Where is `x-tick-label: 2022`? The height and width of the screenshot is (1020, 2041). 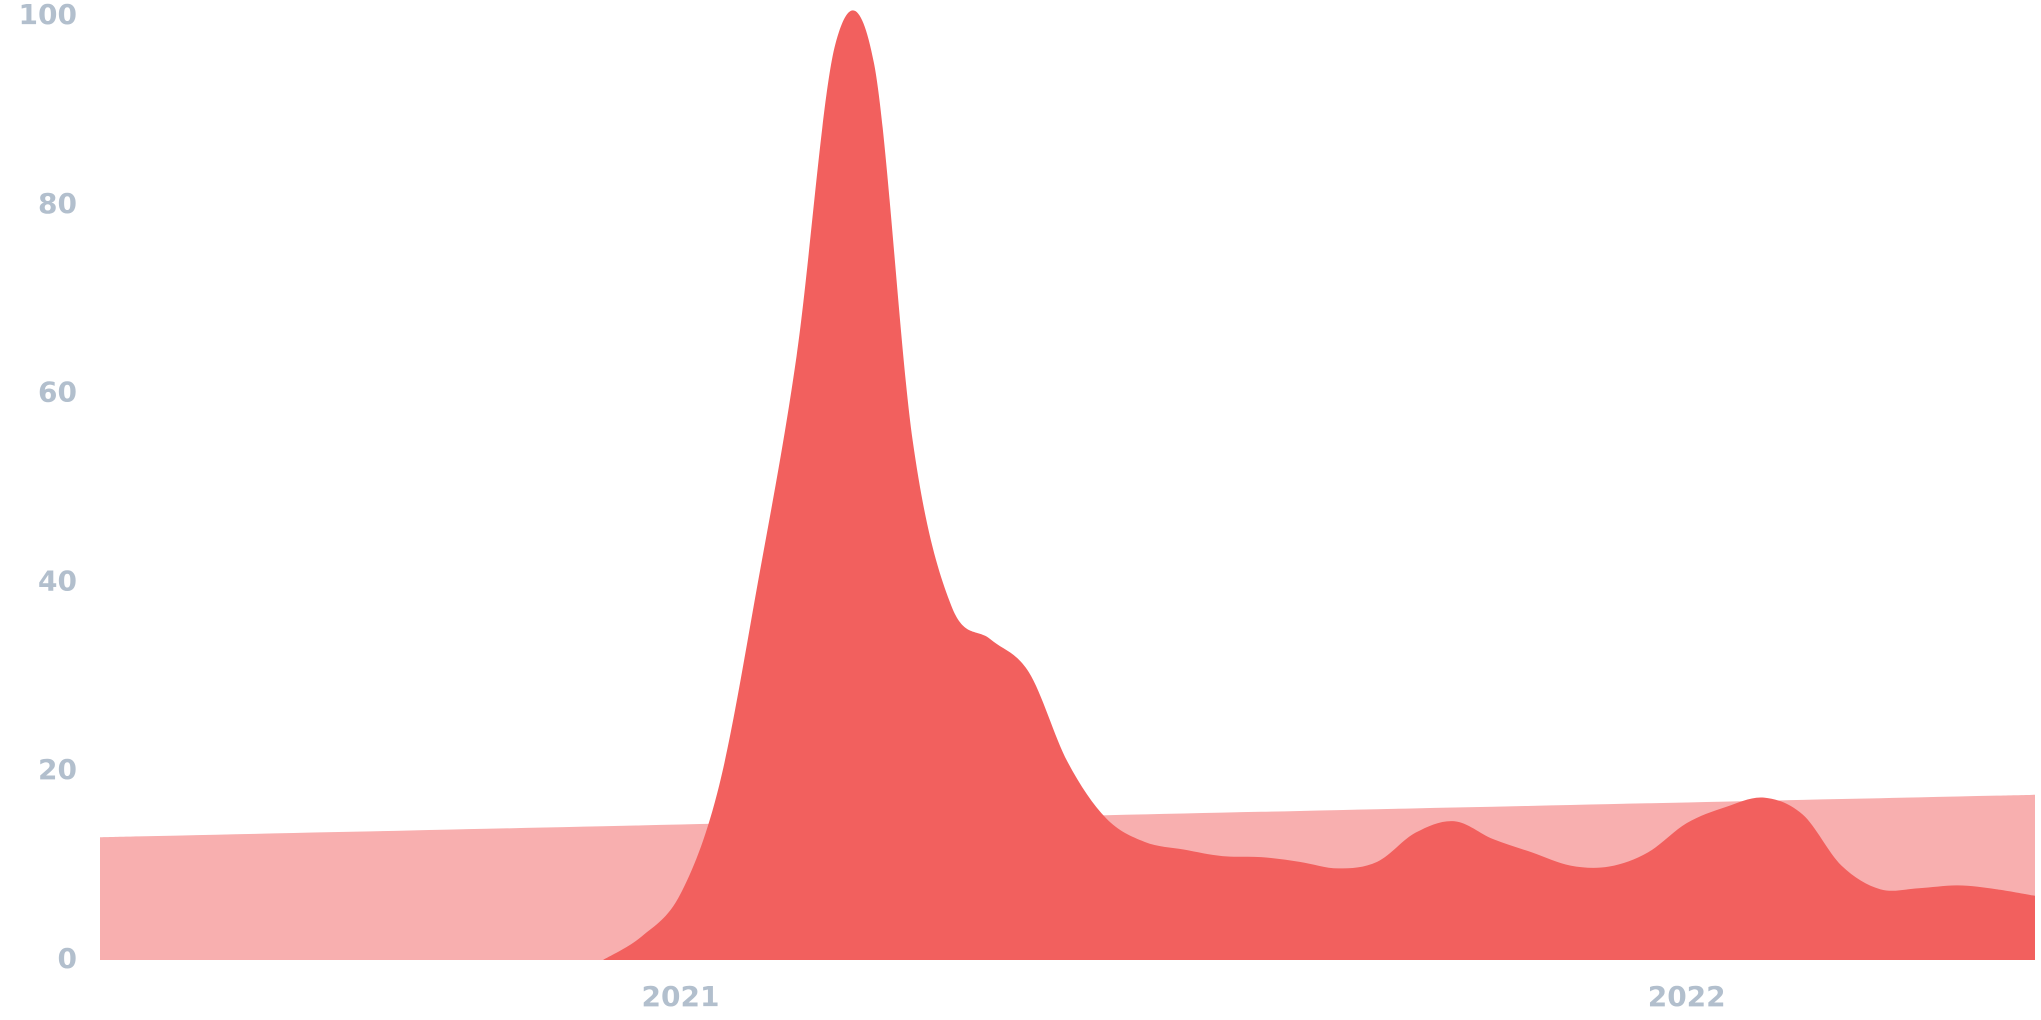
x-tick-label: 2022 is located at coordinates (1687, 996).